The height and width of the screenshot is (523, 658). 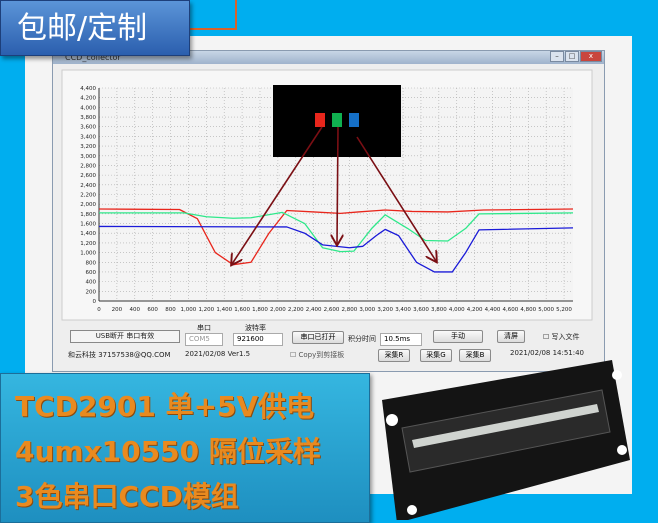 What do you see at coordinates (170, 310) in the screenshot?
I see `x-tick-label: 800` at bounding box center [170, 310].